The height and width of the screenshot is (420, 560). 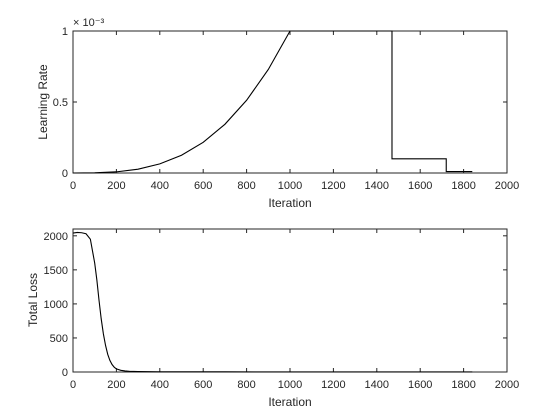 I want to click on total-loss-x-axis-label: Iteration, so click(x=289, y=402).